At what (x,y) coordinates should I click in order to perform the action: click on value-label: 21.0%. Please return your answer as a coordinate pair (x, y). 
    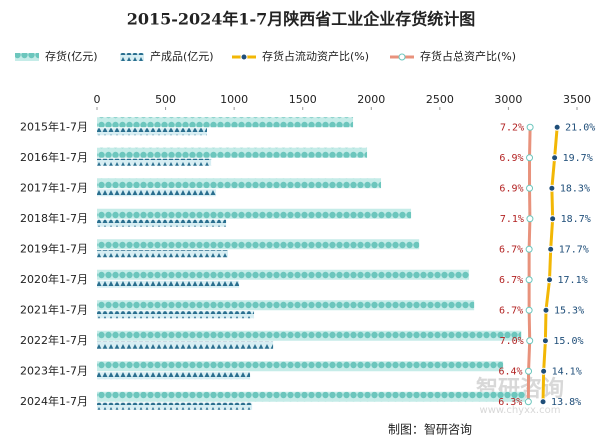
    Looking at the image, I should click on (580, 127).